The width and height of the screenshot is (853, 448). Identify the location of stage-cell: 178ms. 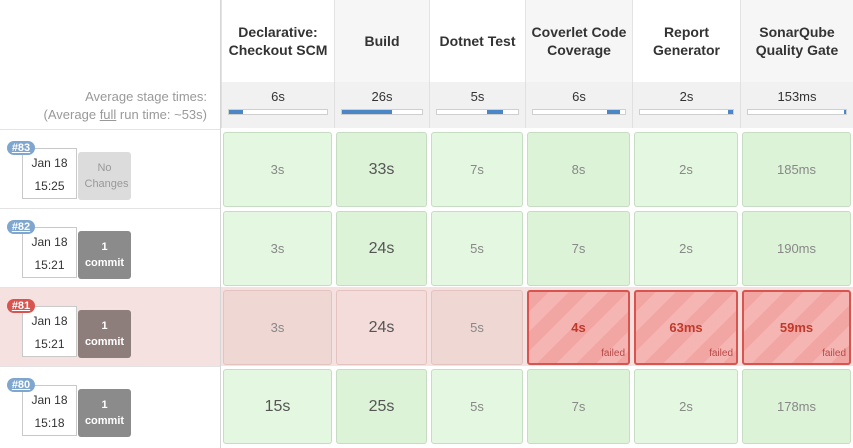
(796, 406).